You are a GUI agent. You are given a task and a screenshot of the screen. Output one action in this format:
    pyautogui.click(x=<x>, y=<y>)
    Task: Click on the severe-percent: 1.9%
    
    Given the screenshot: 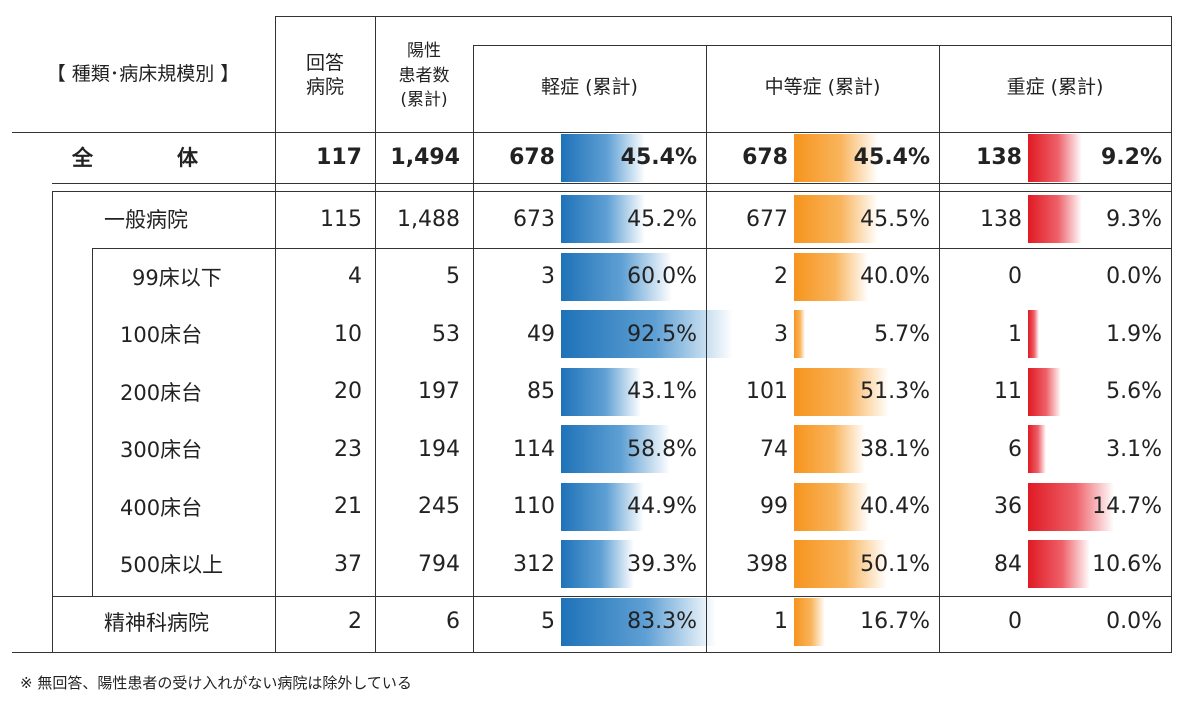 What is the action you would take?
    pyautogui.click(x=1134, y=334)
    